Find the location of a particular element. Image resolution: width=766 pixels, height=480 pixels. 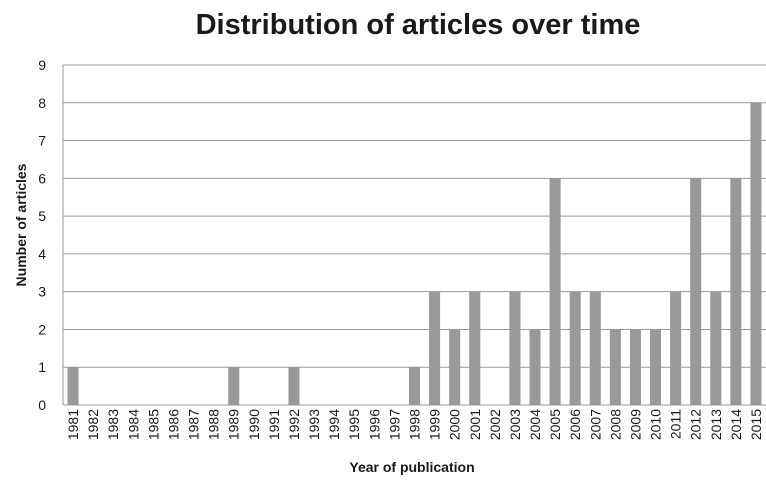

bar-1998 is located at coordinates (414, 386).